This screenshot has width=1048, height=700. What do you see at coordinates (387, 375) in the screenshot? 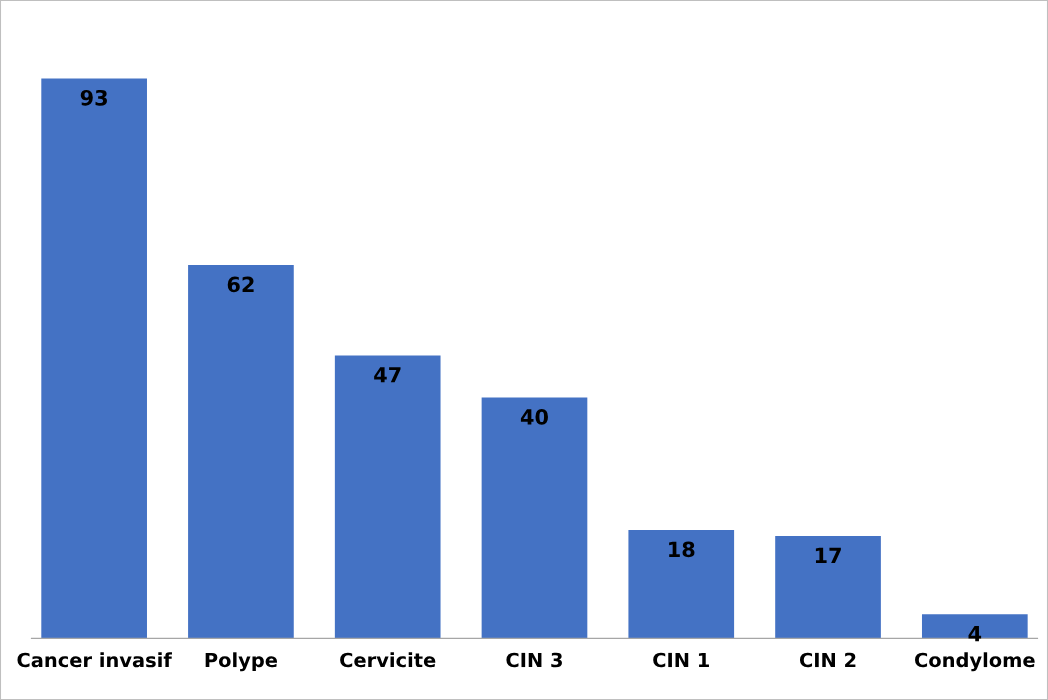
I see `data-label: 47` at bounding box center [387, 375].